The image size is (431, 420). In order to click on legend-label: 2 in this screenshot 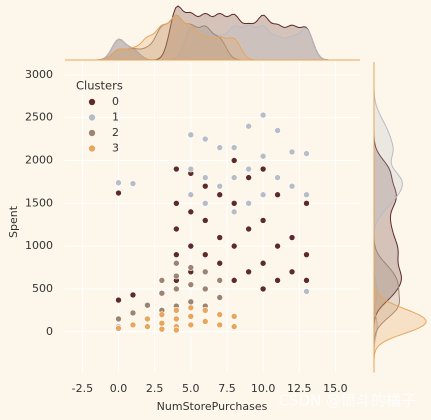, I will do `click(115, 132)`.